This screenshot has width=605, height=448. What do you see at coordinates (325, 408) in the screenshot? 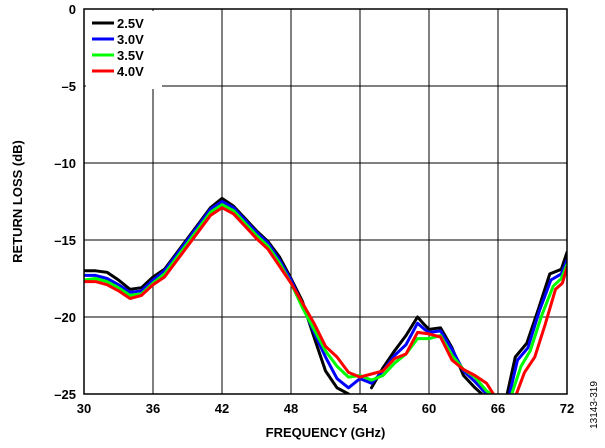
I see `x-tick-labels: 30 36 42 48 54 60 66 72` at bounding box center [325, 408].